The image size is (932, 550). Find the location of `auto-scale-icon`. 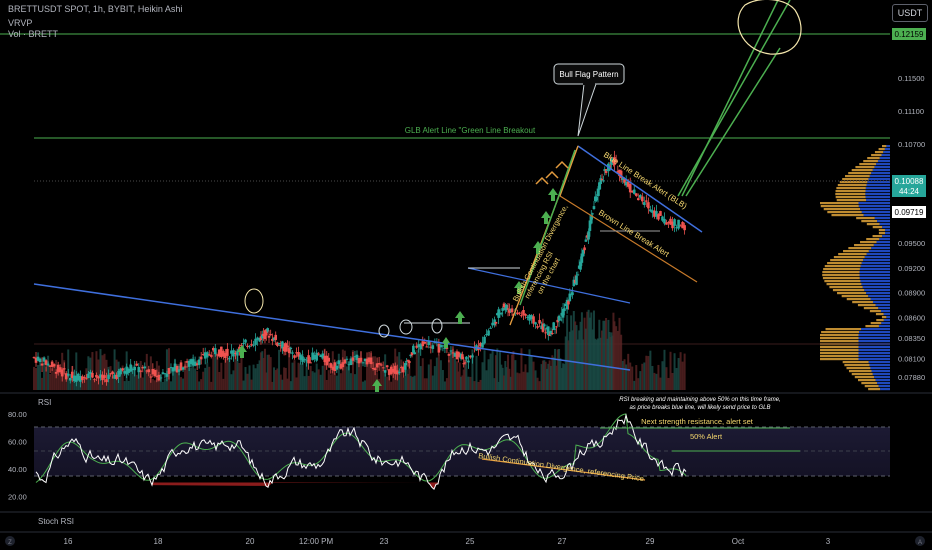

auto-scale-icon is located at coordinates (920, 541).